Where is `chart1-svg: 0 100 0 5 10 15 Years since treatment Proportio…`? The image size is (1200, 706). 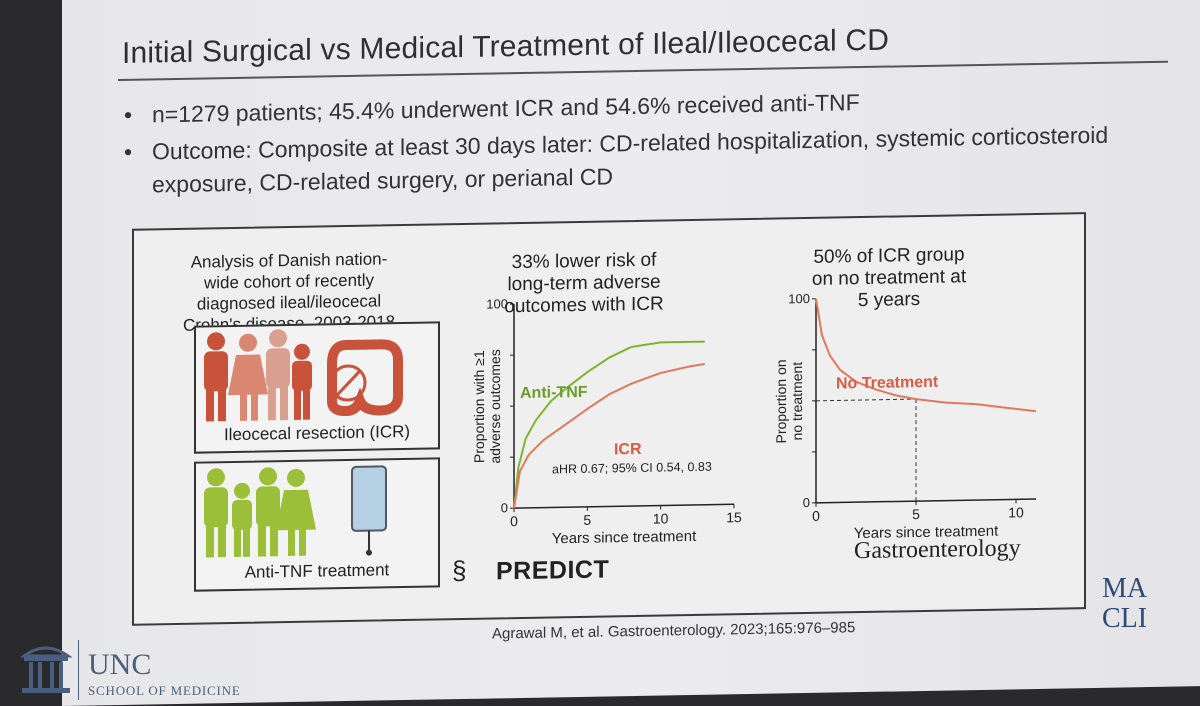
chart1-svg: 0 100 0 5 10 15 Years since treatment Proportio… is located at coordinates (606, 420).